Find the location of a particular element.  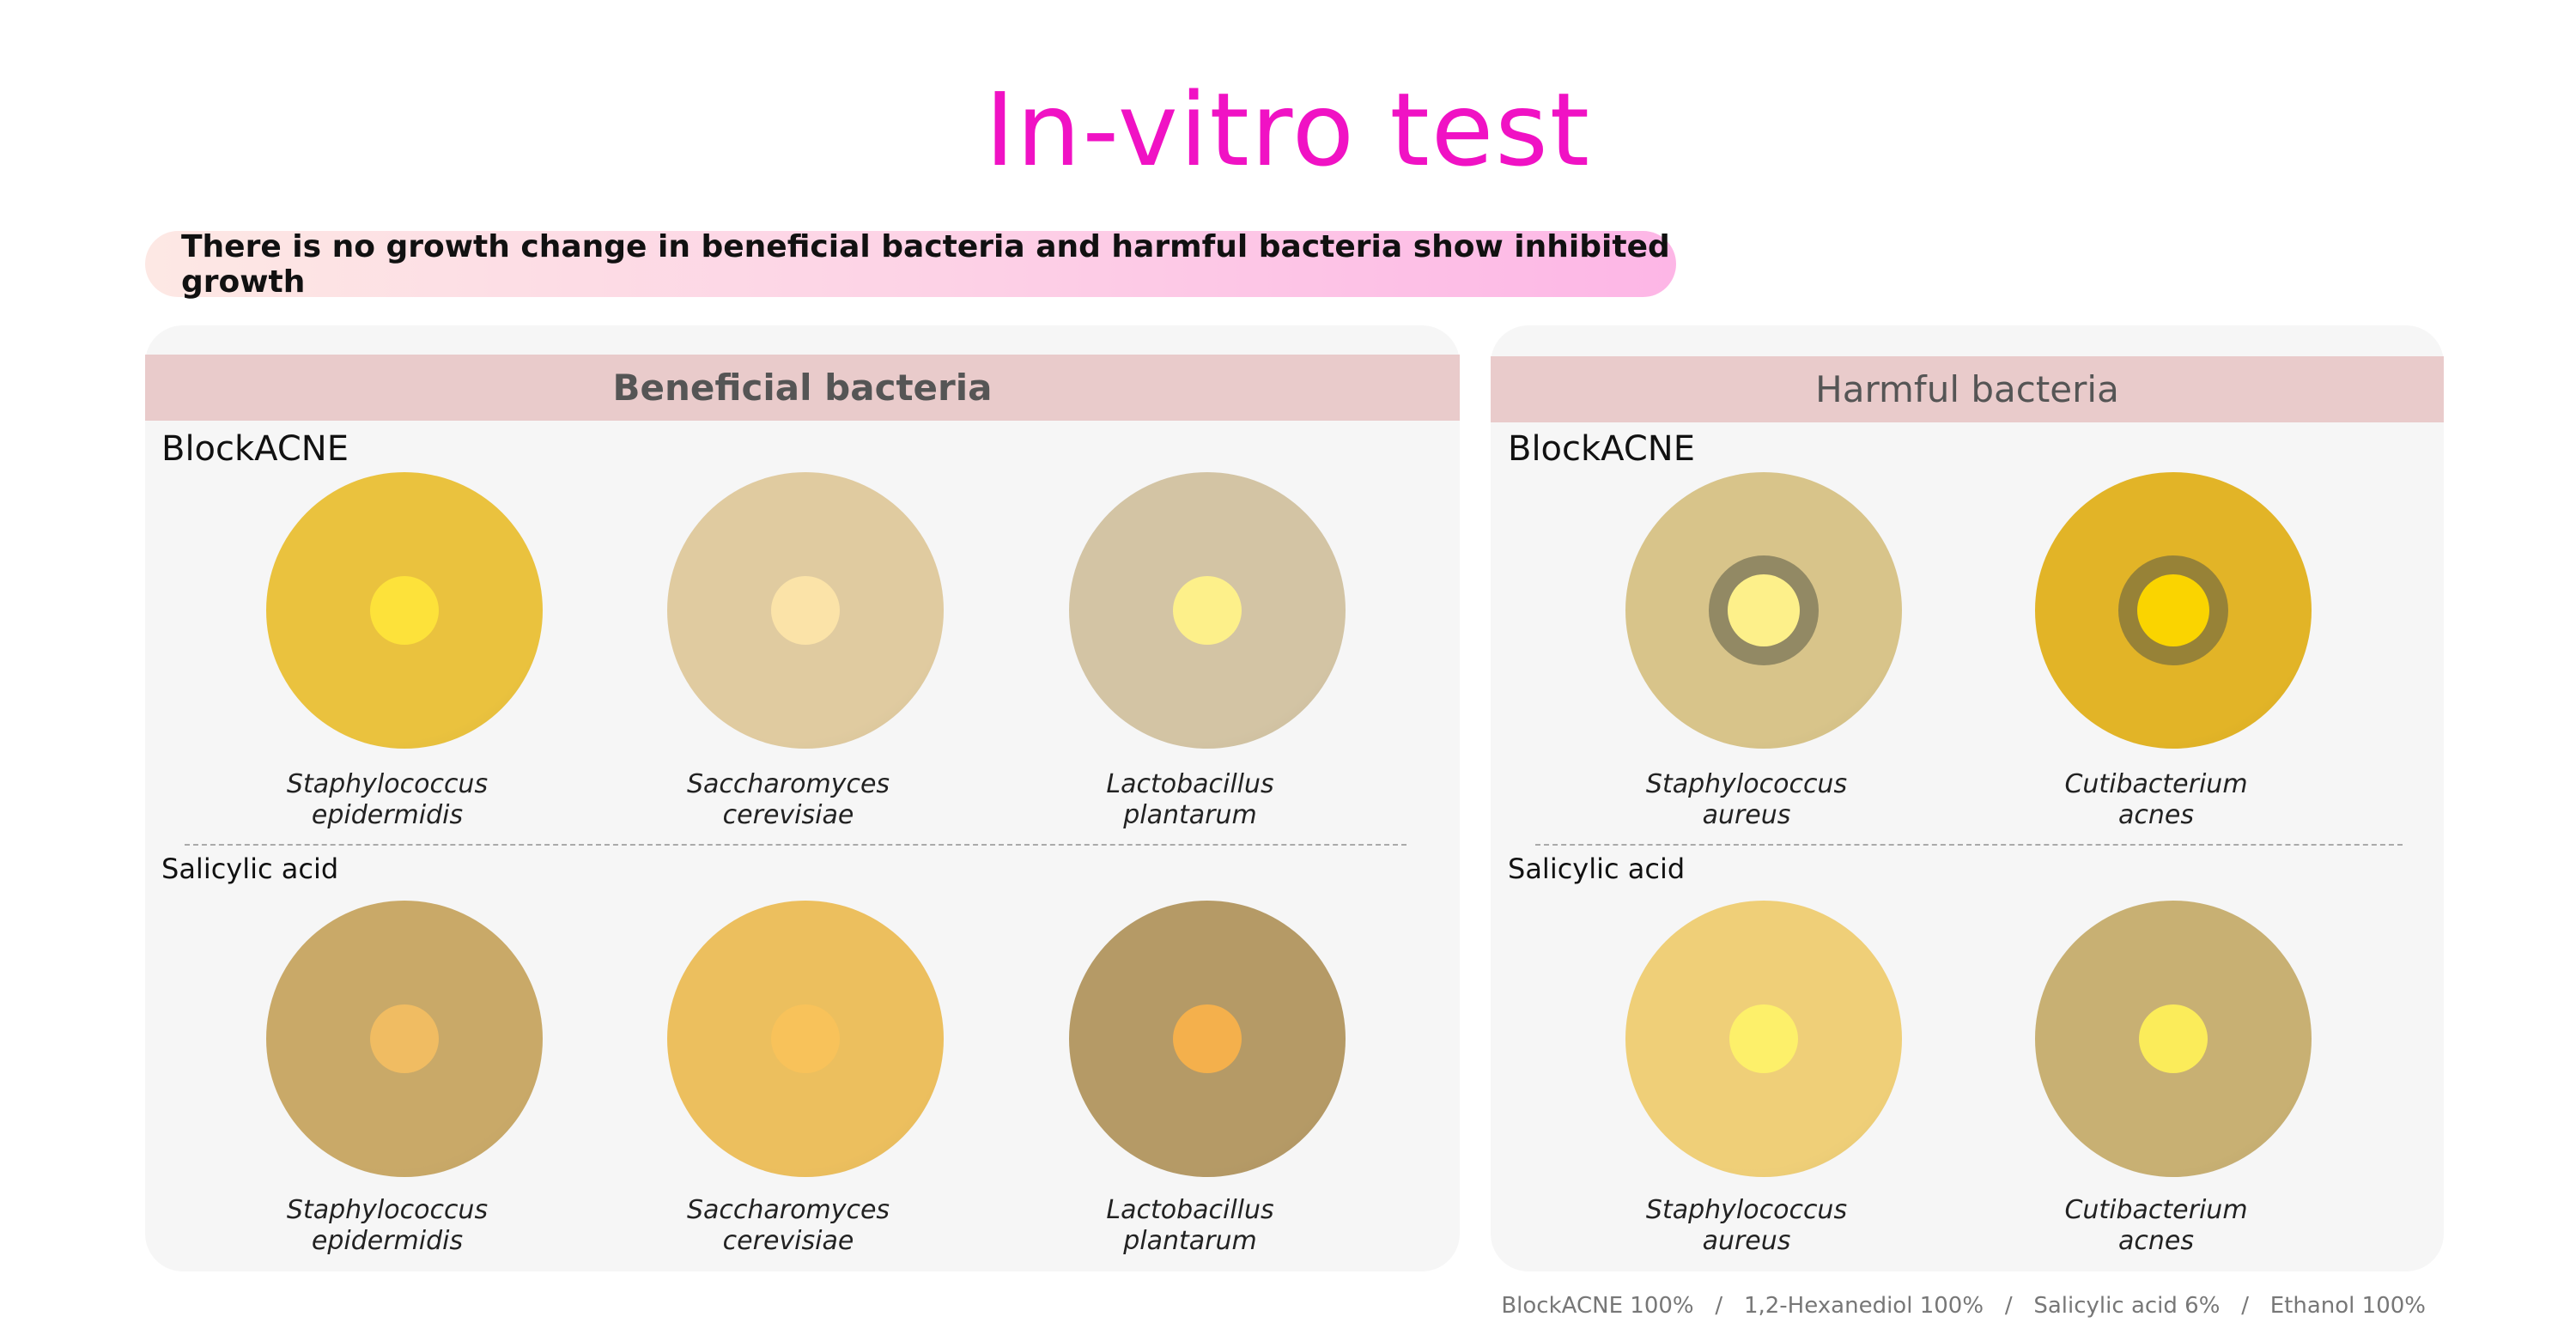

page-title: In-vitro test is located at coordinates (1288, 129).